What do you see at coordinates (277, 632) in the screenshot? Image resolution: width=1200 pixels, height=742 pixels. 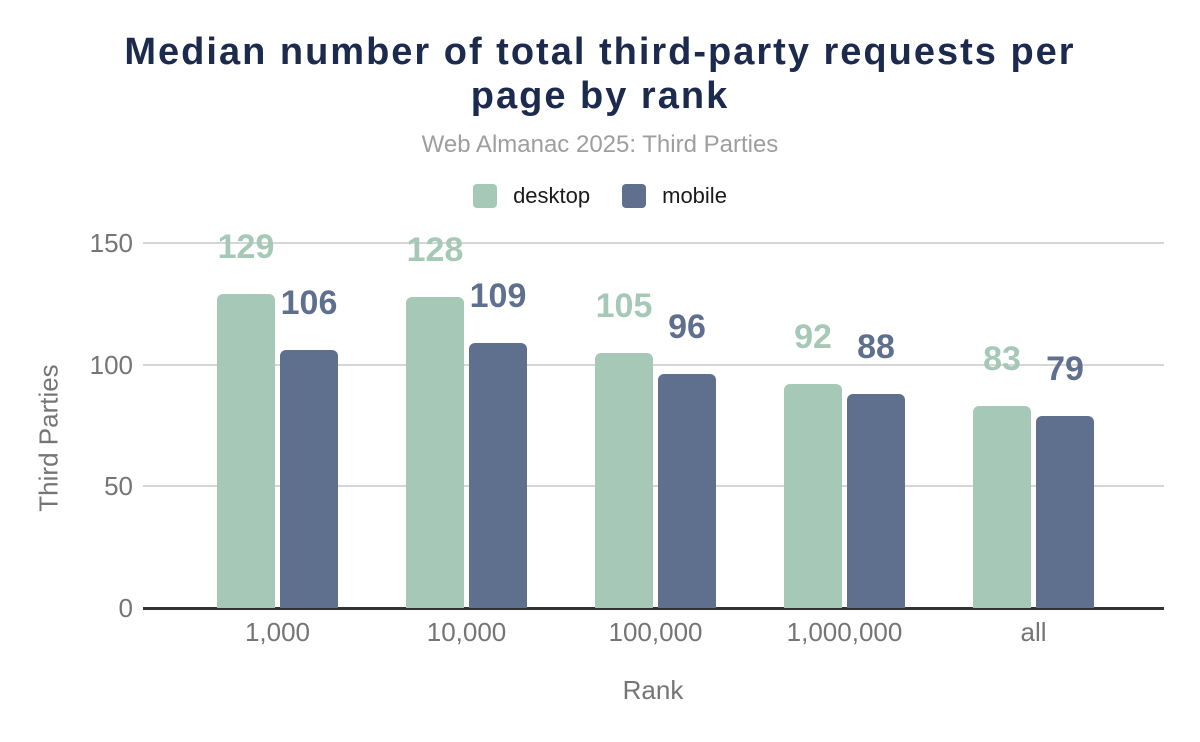 I see `x-tick-label-1000: 1,000` at bounding box center [277, 632].